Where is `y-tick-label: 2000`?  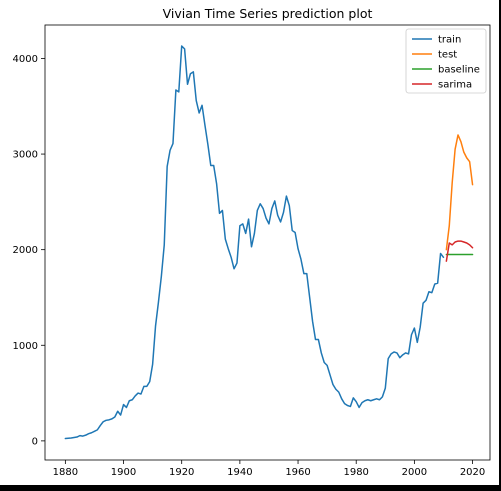
y-tick-label: 2000 is located at coordinates (25, 250).